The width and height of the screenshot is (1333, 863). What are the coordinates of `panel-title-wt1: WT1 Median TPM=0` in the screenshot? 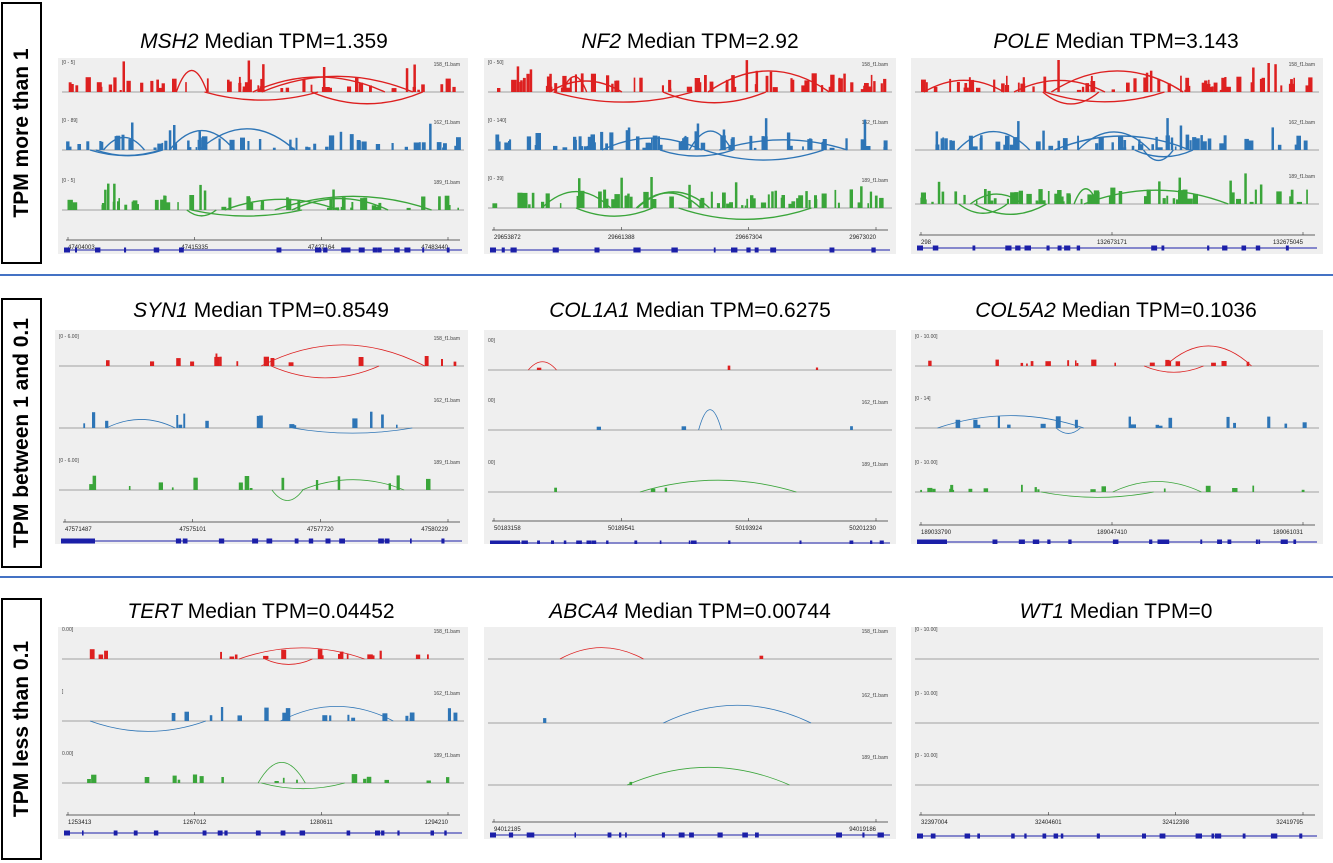 It's located at (1116, 612).